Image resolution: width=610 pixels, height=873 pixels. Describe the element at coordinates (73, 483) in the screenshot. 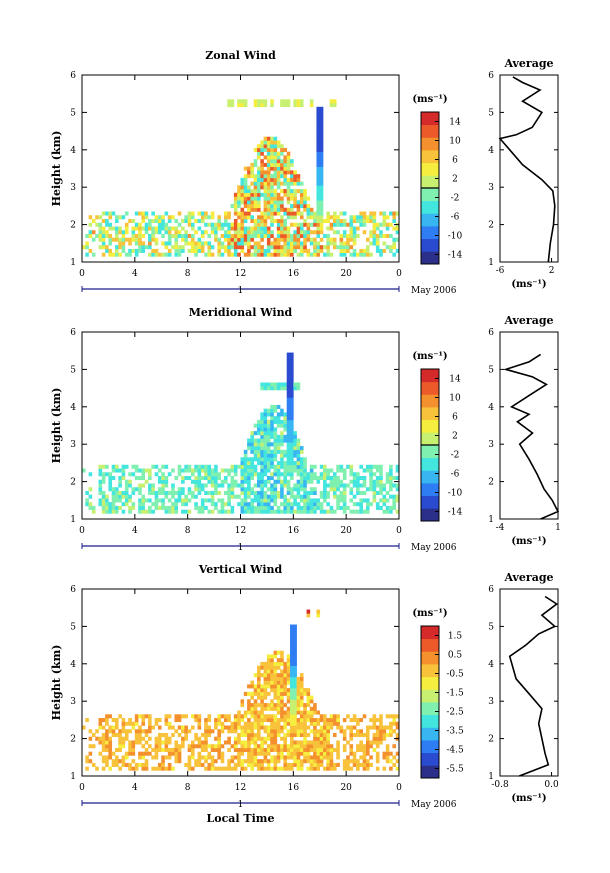

I see `y-tick-label: 2` at that location.